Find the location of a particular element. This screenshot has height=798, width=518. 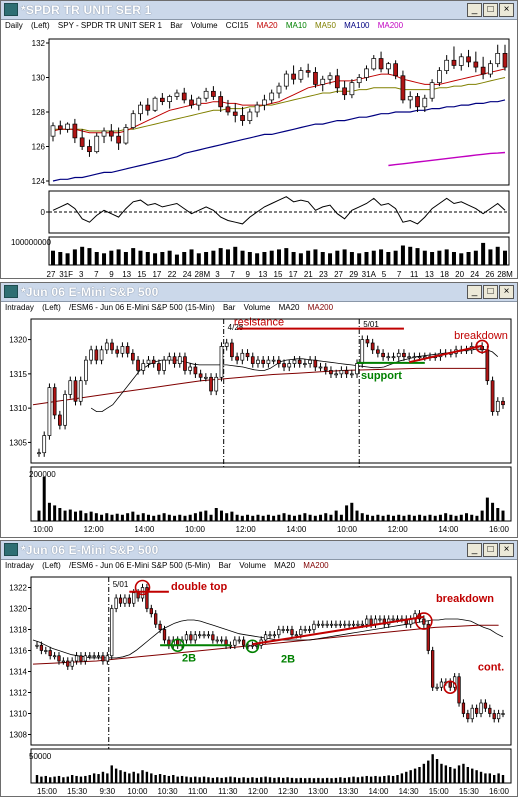

chart-type-label: Bar is located at coordinates (224, 565).